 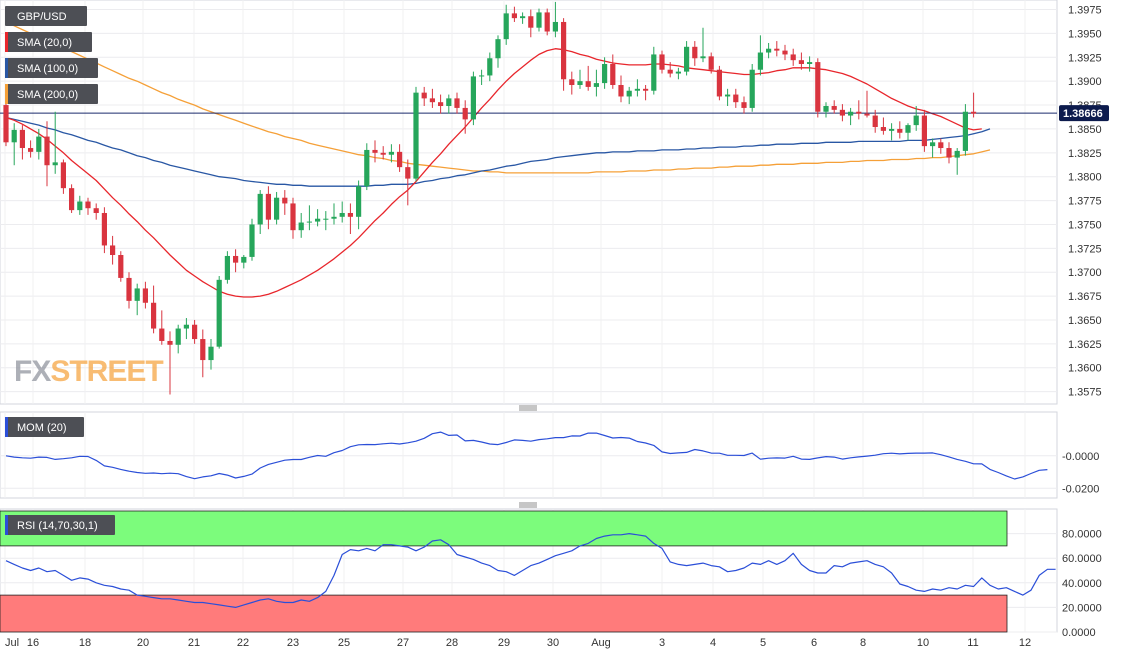 I want to click on price-tick-label: 1.3950, so click(x=1085, y=34).